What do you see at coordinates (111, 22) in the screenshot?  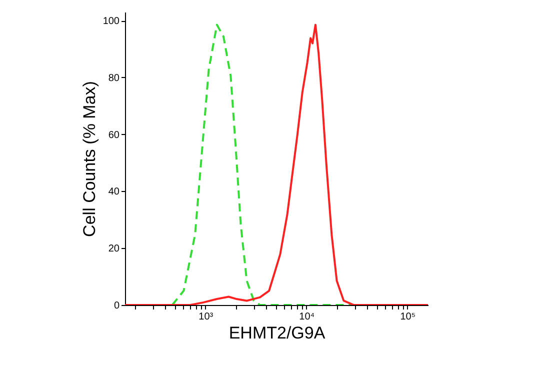 I see `y-tick-label: 100` at bounding box center [111, 22].